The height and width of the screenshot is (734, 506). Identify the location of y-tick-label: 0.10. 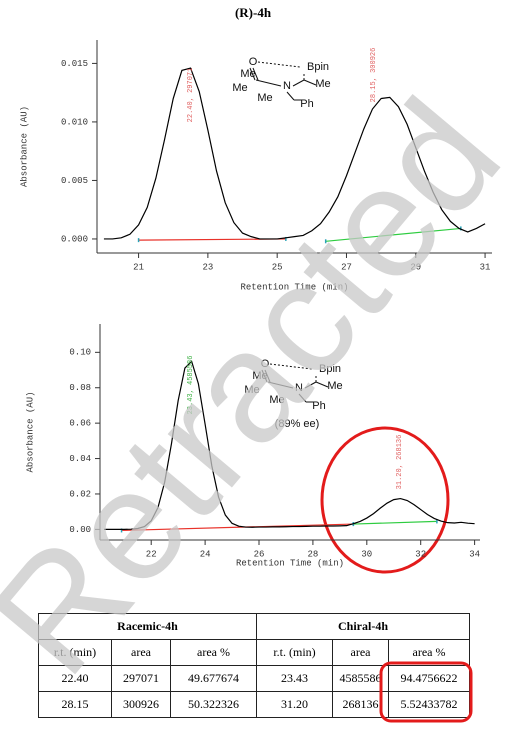
(80, 353).